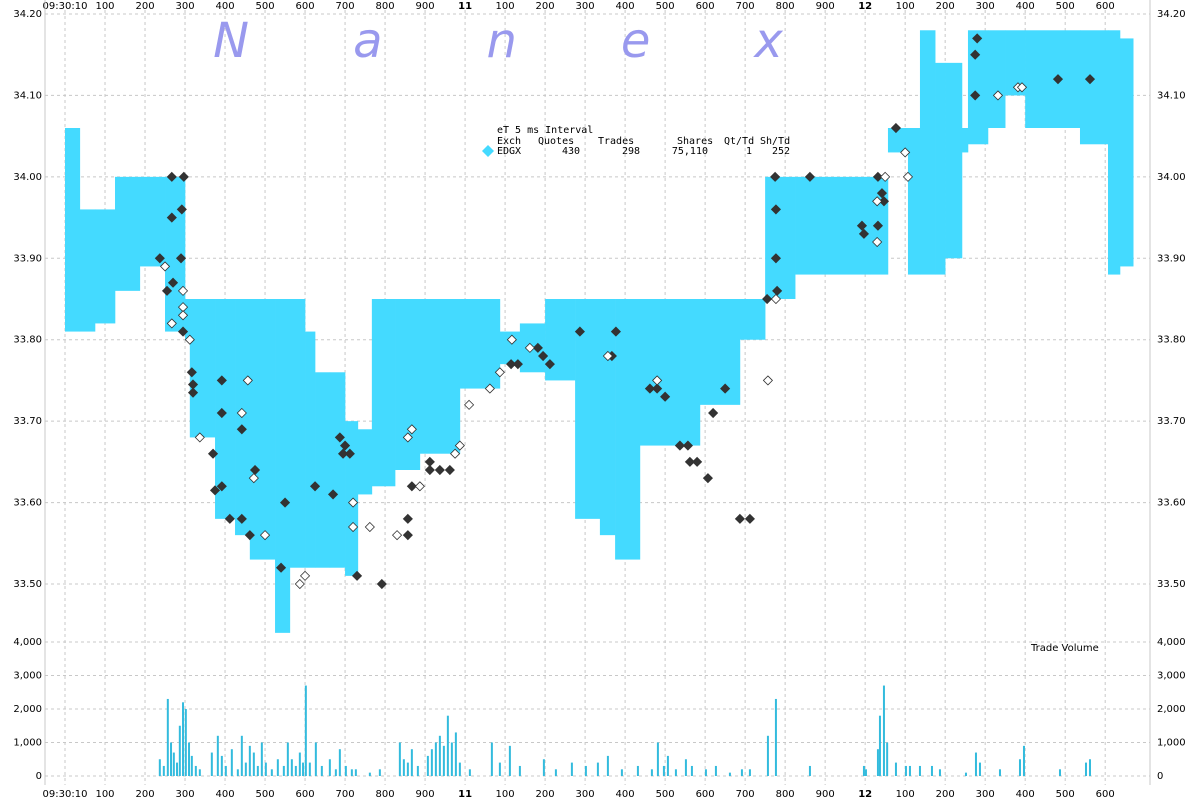 Image resolution: width=1200 pixels, height=804 pixels. Describe the element at coordinates (616, 141) in the screenshot. I see `legend-column-header: Trades` at that location.